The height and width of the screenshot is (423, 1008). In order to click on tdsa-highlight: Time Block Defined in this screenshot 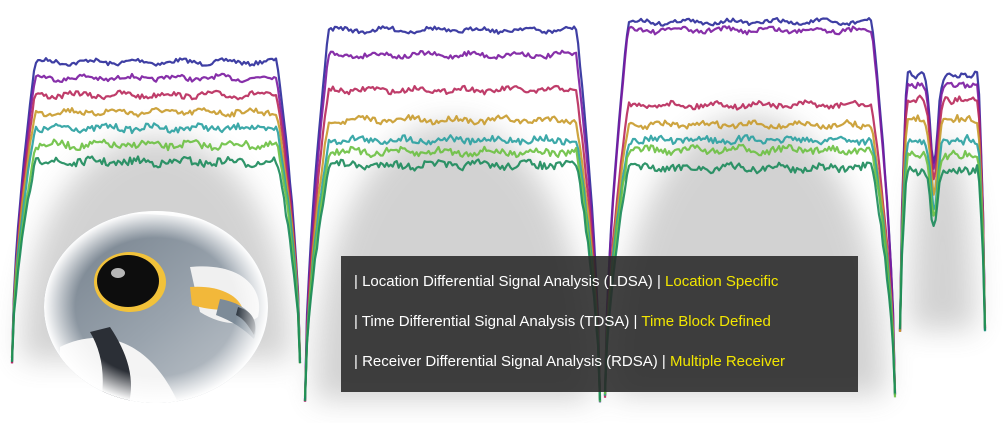, I will do `click(706, 321)`.